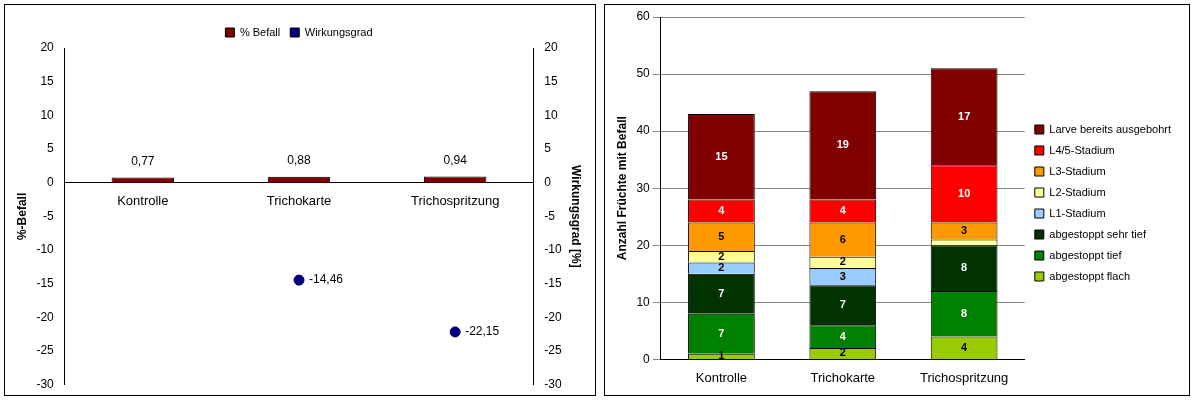 This screenshot has height=401, width=1192. Describe the element at coordinates (964, 192) in the screenshot. I see `data-label: 10` at that location.